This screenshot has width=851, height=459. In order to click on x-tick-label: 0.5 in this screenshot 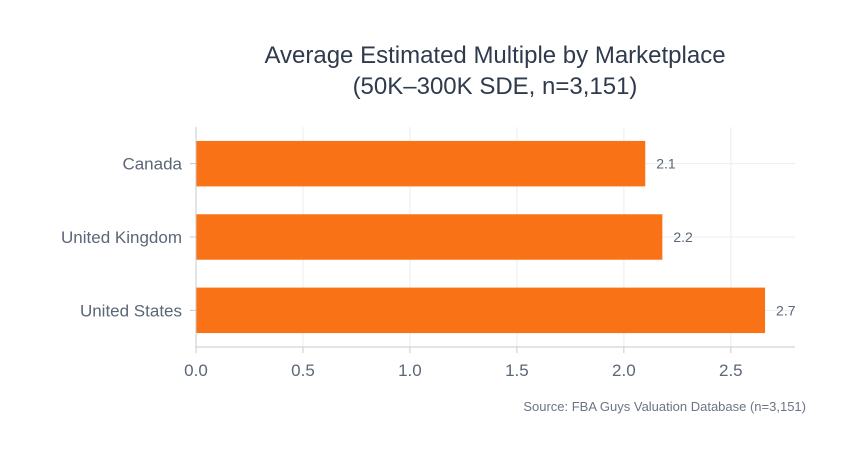, I will do `click(303, 370)`.